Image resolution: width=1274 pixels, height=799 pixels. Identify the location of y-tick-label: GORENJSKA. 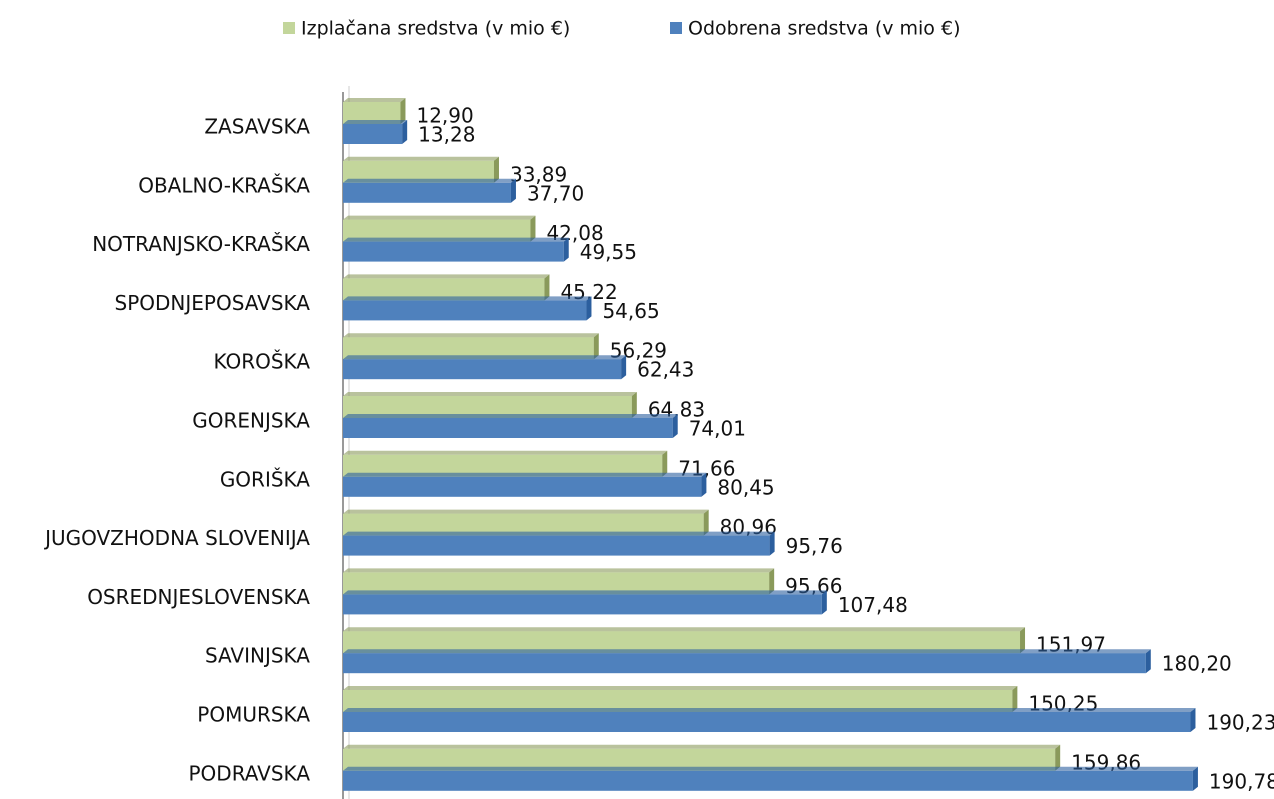
(251, 421).